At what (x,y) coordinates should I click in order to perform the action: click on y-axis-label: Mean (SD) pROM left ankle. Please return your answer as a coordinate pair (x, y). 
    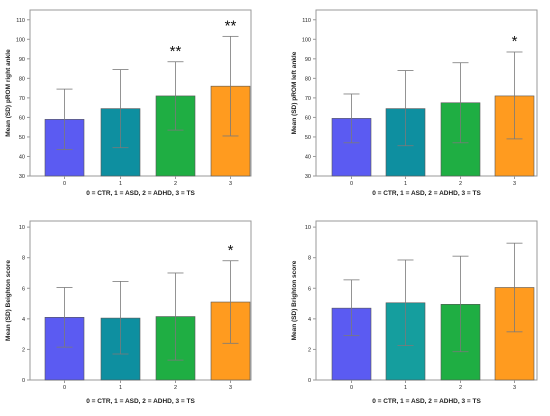
    Looking at the image, I should click on (294, 92).